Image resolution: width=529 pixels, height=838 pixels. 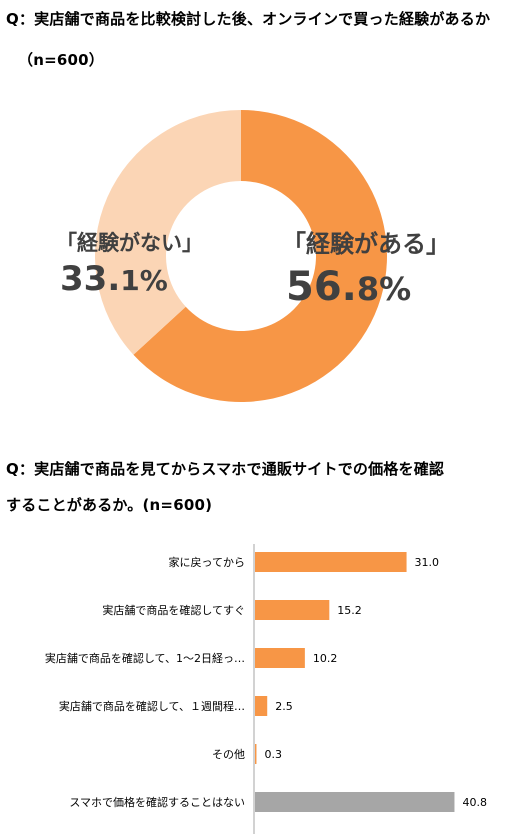 I want to click on bar-value-label-4: 0.3, so click(x=273, y=754).